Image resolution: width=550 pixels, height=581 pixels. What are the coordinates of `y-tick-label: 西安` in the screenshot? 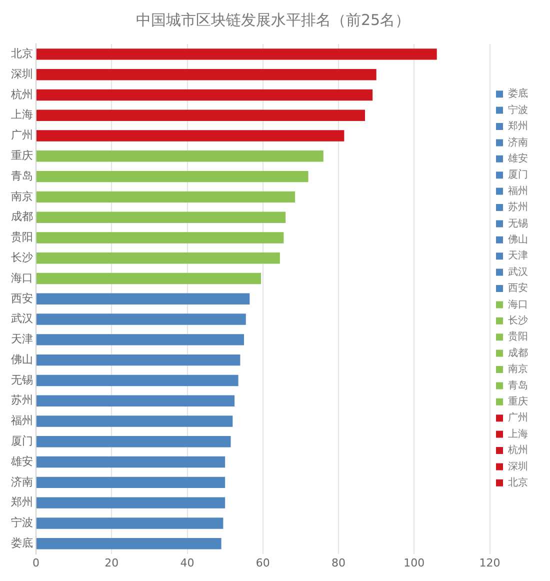 It's located at (22, 298).